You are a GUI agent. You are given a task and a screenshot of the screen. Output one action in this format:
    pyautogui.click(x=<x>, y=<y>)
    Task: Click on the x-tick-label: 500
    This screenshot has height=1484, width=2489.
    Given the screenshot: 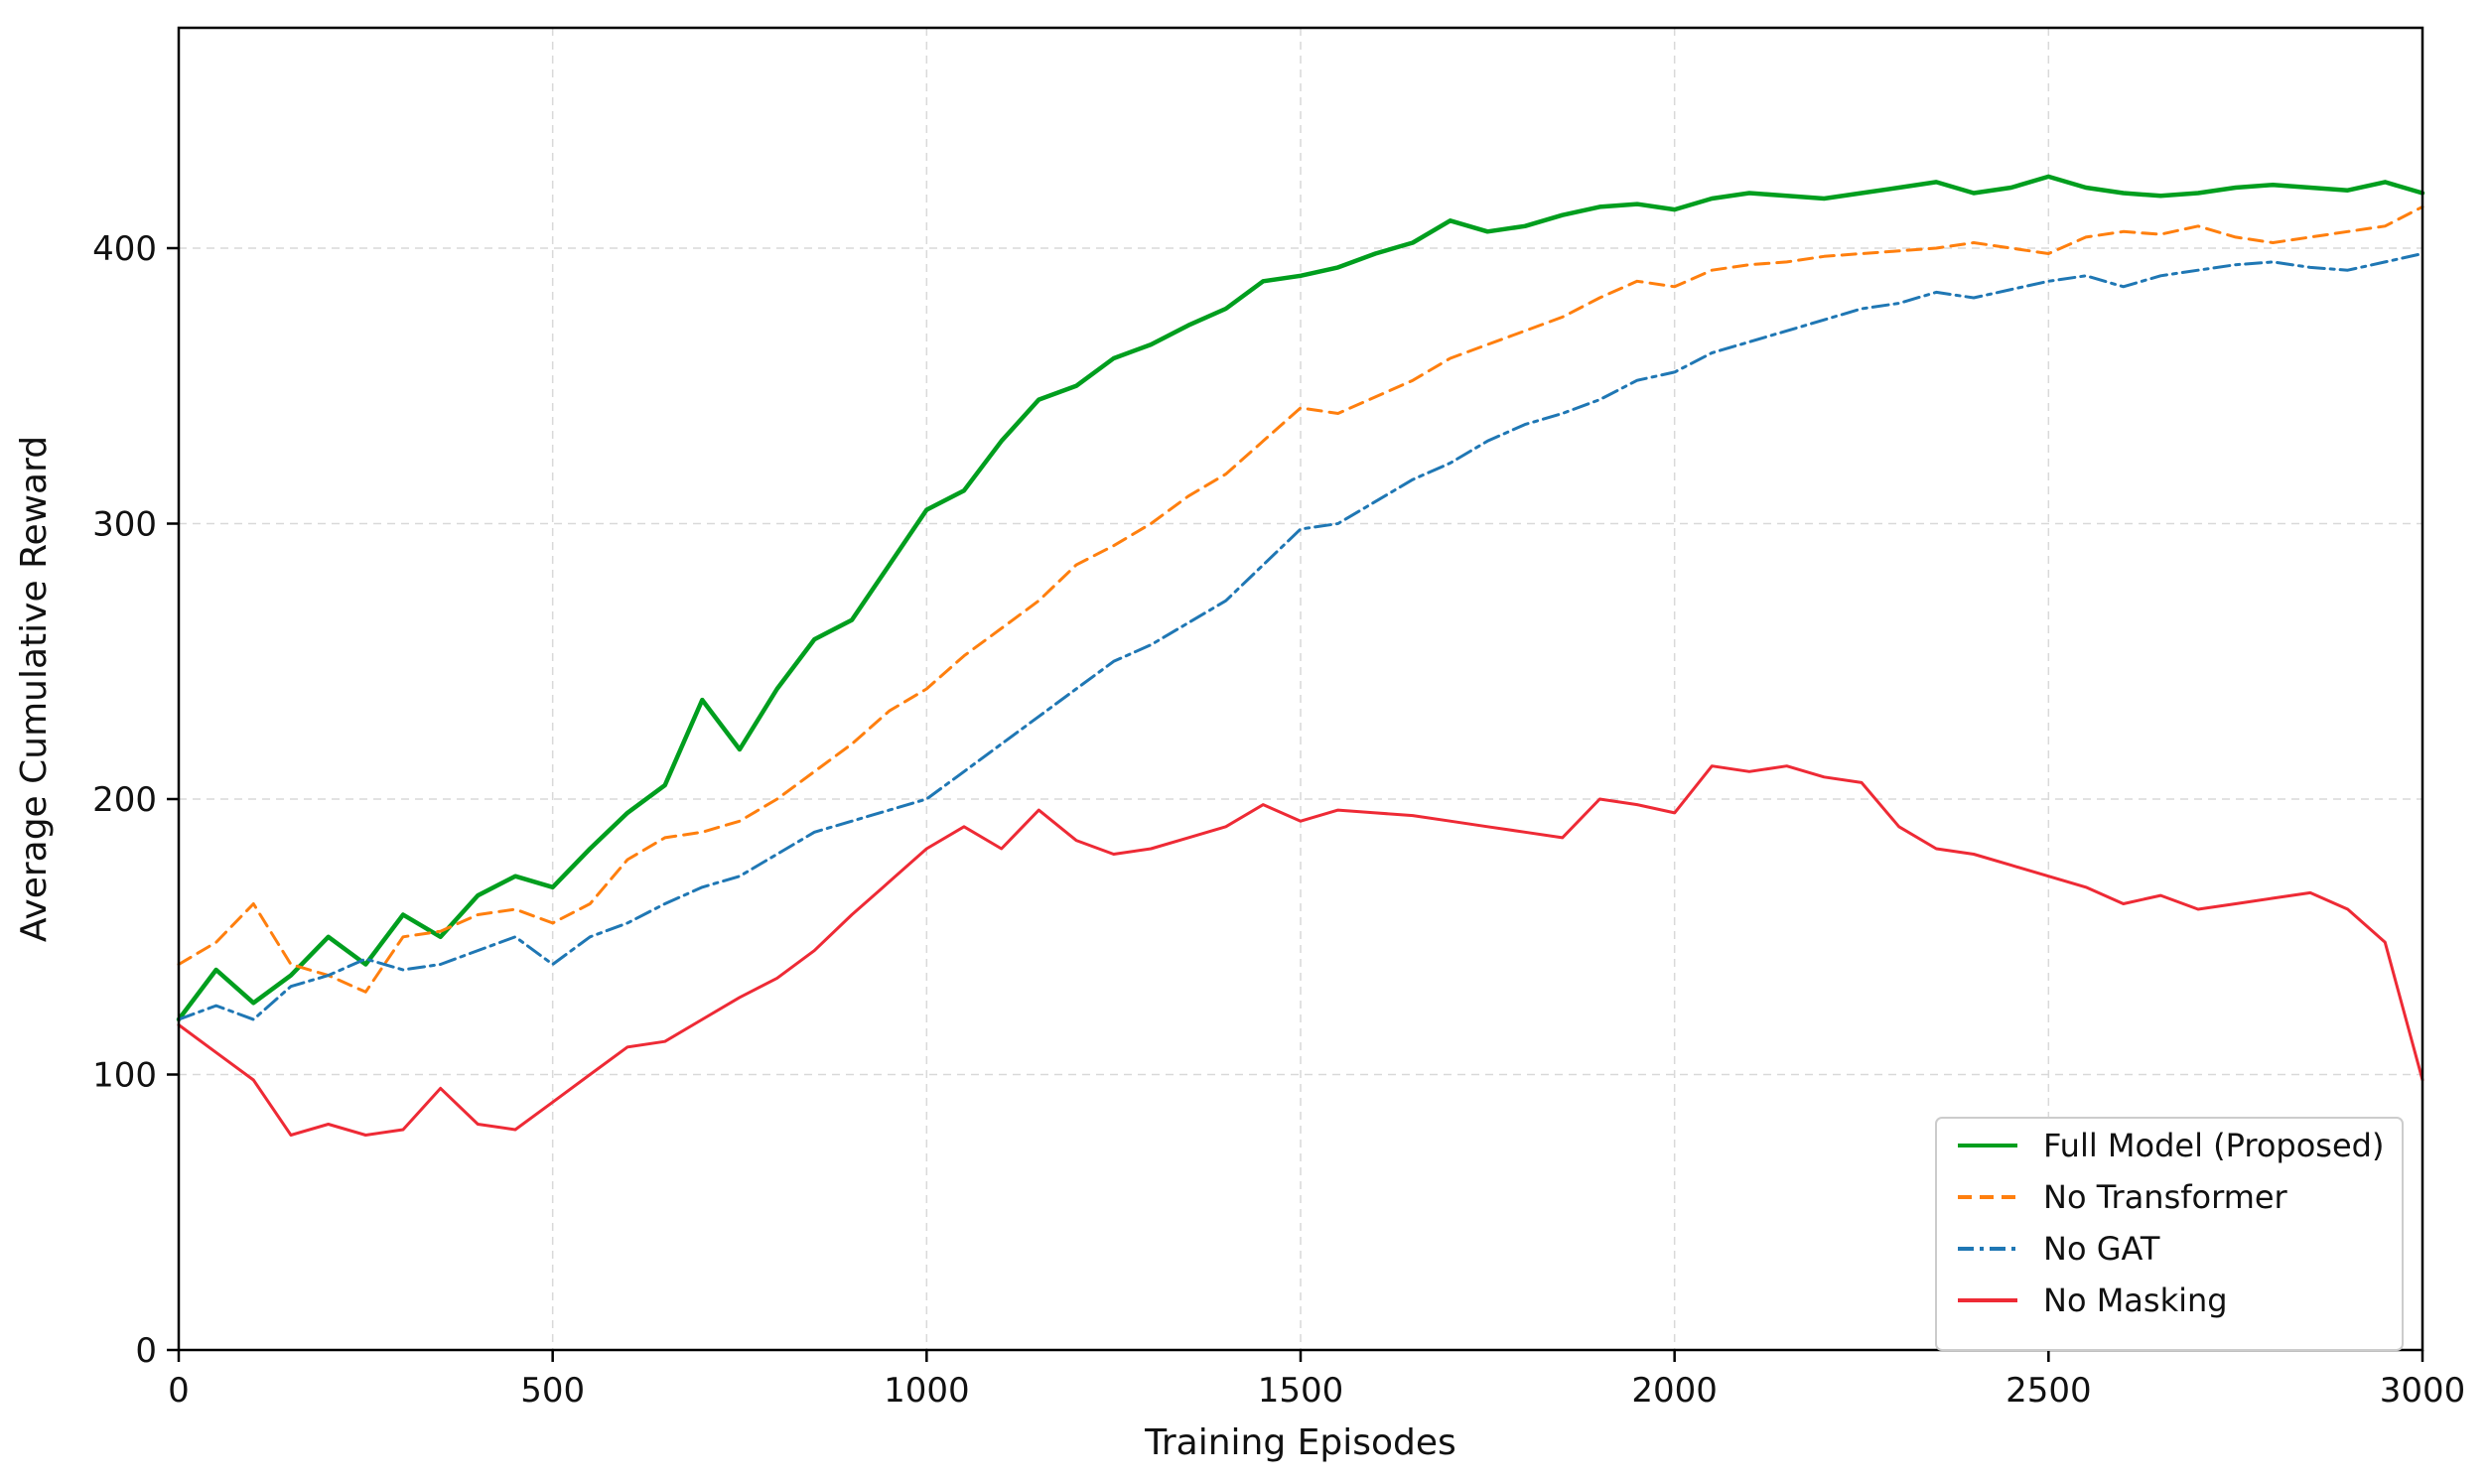 What is the action you would take?
    pyautogui.click(x=552, y=1391)
    